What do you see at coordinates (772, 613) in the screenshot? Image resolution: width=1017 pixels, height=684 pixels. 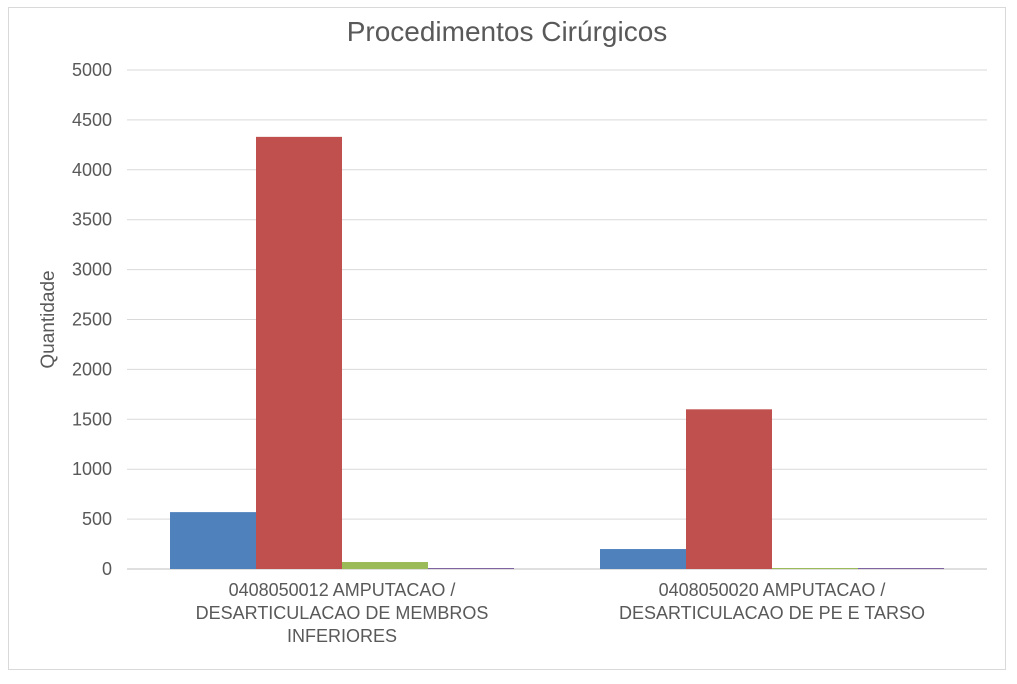 I see `category-label: DESARTICULACAO DE PE E TARSO` at bounding box center [772, 613].